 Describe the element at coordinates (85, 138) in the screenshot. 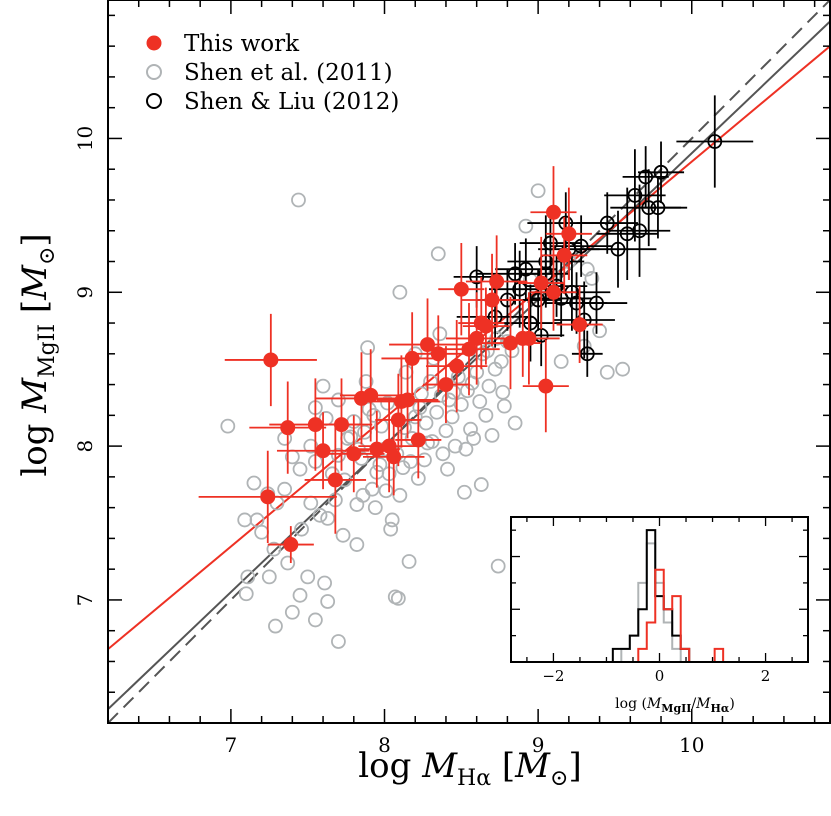

I see `y-tick-label: 10` at that location.